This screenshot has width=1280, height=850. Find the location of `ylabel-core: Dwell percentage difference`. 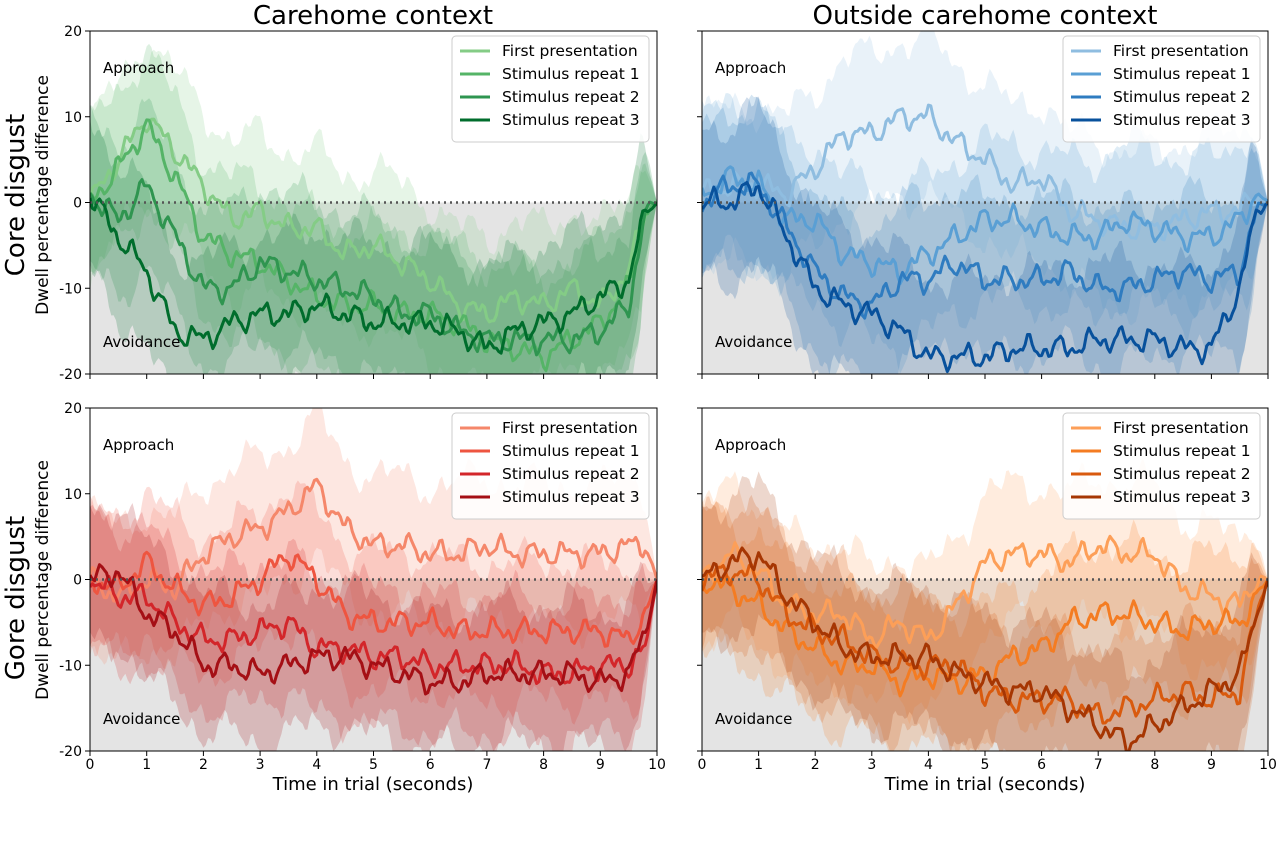

ylabel-core: Dwell percentage difference is located at coordinates (43, 195).